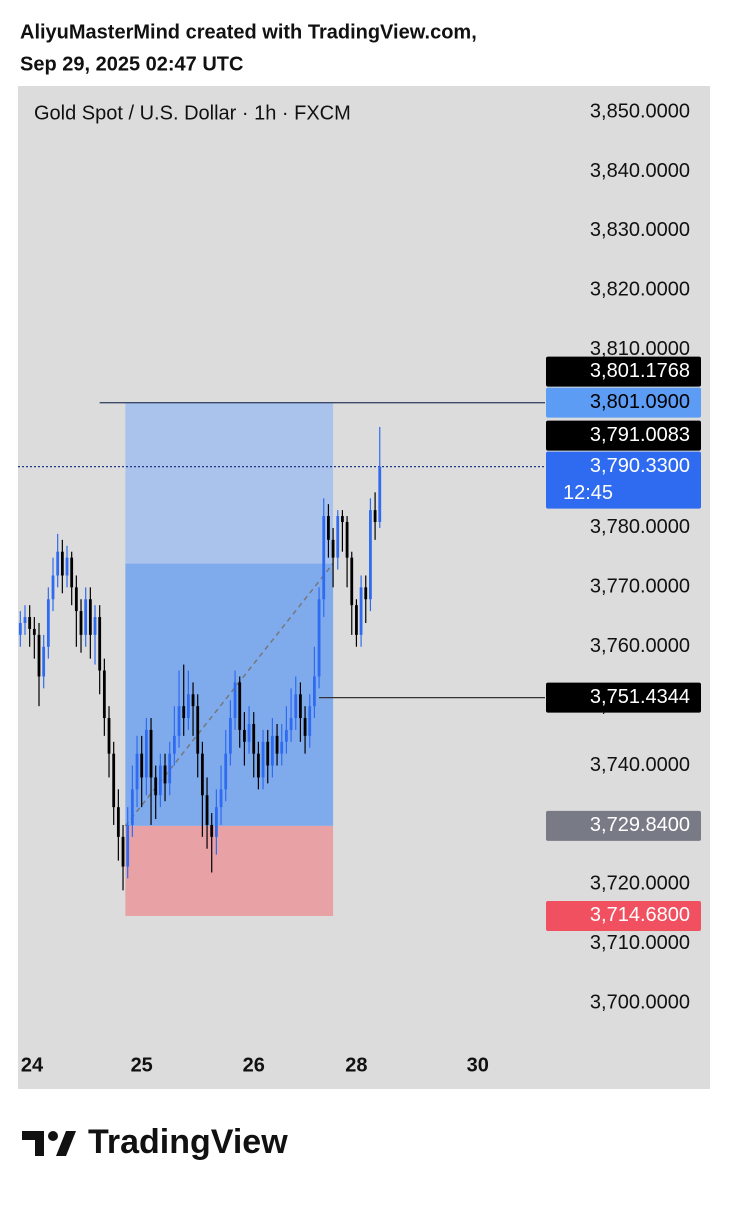  What do you see at coordinates (640, 587) in the screenshot?
I see `y-tick-label: 3,770.0000` at bounding box center [640, 587].